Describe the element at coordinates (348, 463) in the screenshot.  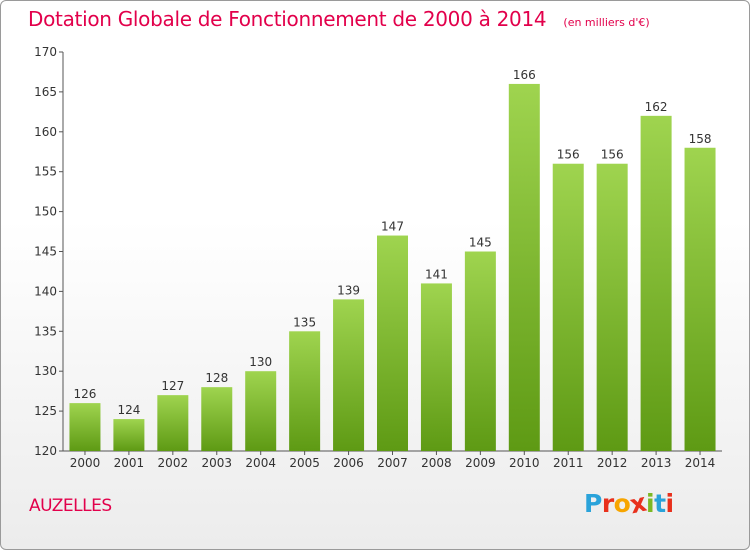
I see `x-tick-label: 2006` at that location.